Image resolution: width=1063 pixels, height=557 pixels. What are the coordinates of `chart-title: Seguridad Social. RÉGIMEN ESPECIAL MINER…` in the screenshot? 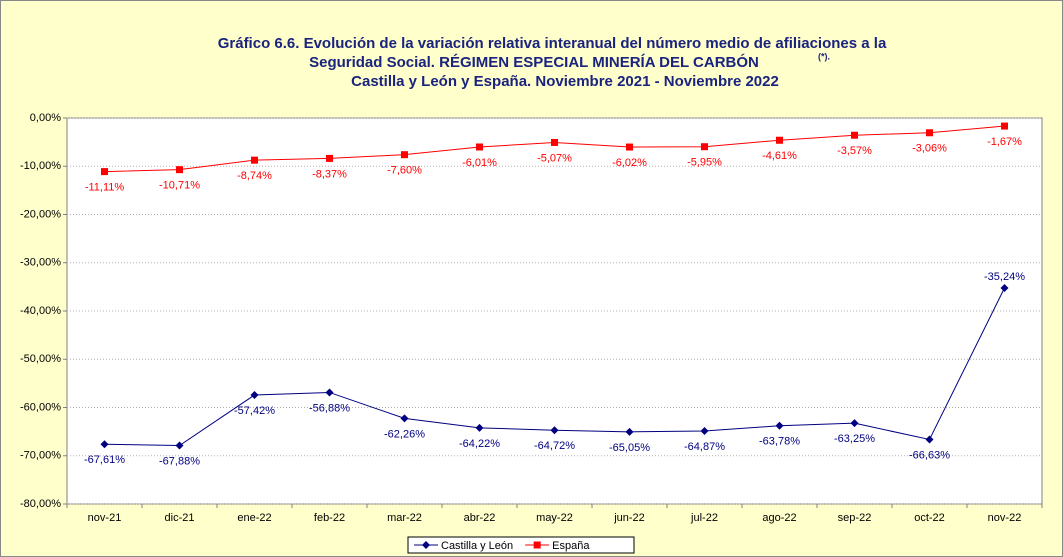 It's located at (534, 62).